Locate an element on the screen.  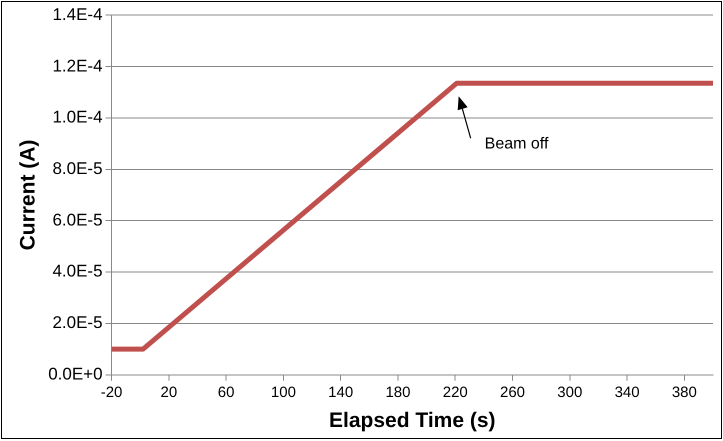
y-tick-label: 1.4E-4 is located at coordinates (77, 14).